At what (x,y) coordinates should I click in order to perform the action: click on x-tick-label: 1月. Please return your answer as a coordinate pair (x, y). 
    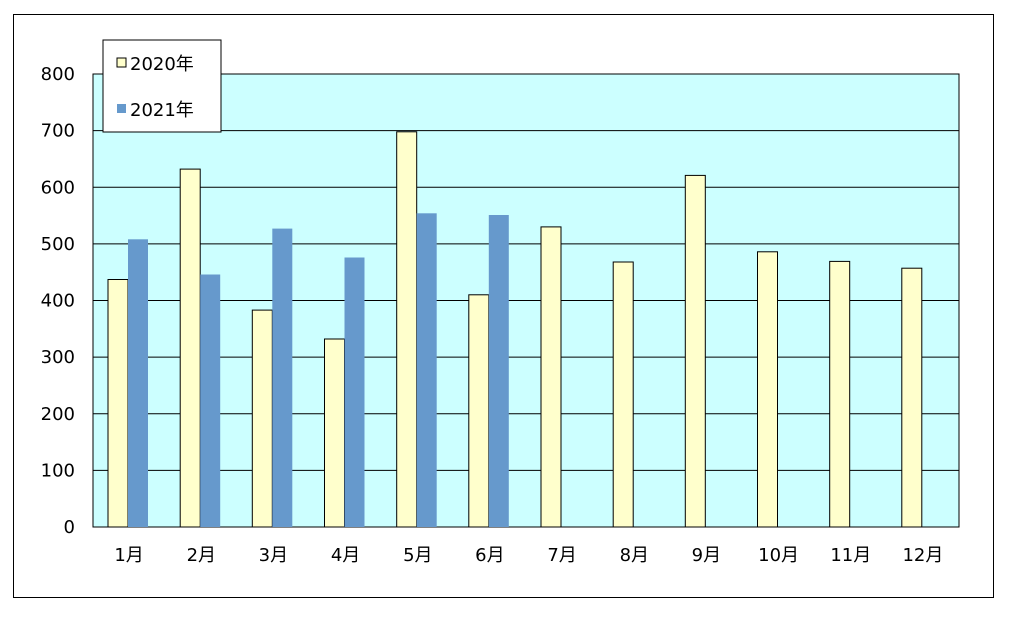
    Looking at the image, I should click on (128, 555).